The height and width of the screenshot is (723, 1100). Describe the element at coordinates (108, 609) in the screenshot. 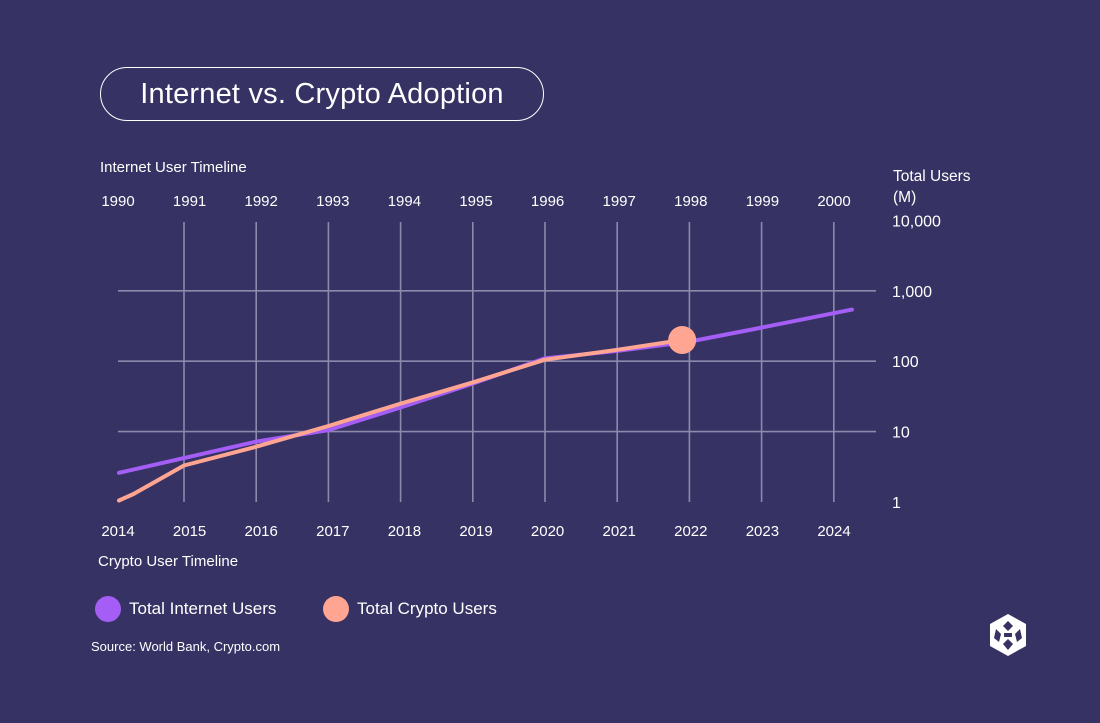

I see `legend-swatch-internet` at that location.